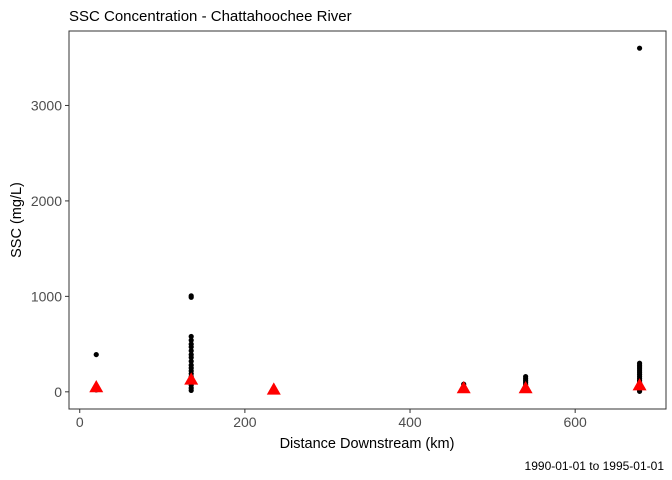 The width and height of the screenshot is (672, 480). Describe the element at coordinates (575, 422) in the screenshot. I see `x-tick-label: 600` at that location.